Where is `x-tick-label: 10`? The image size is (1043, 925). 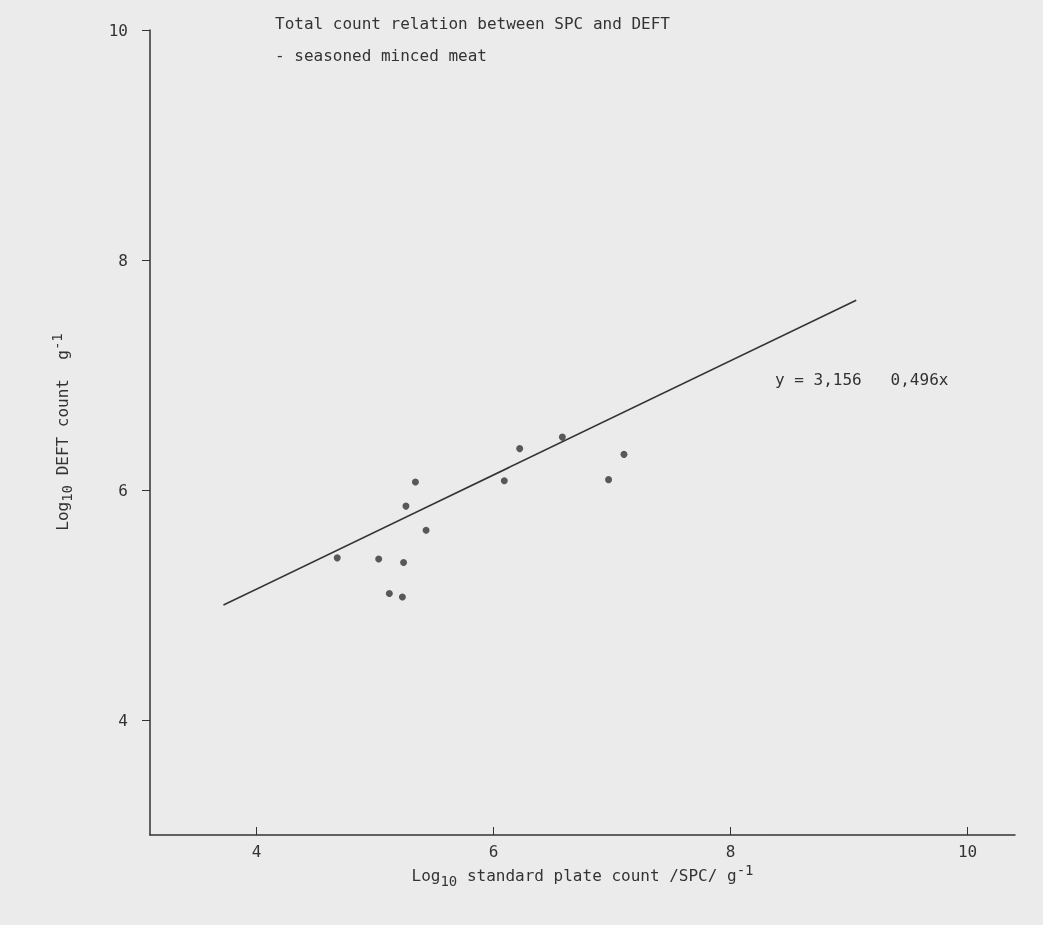
x-tick-label: 10 is located at coordinates (967, 851).